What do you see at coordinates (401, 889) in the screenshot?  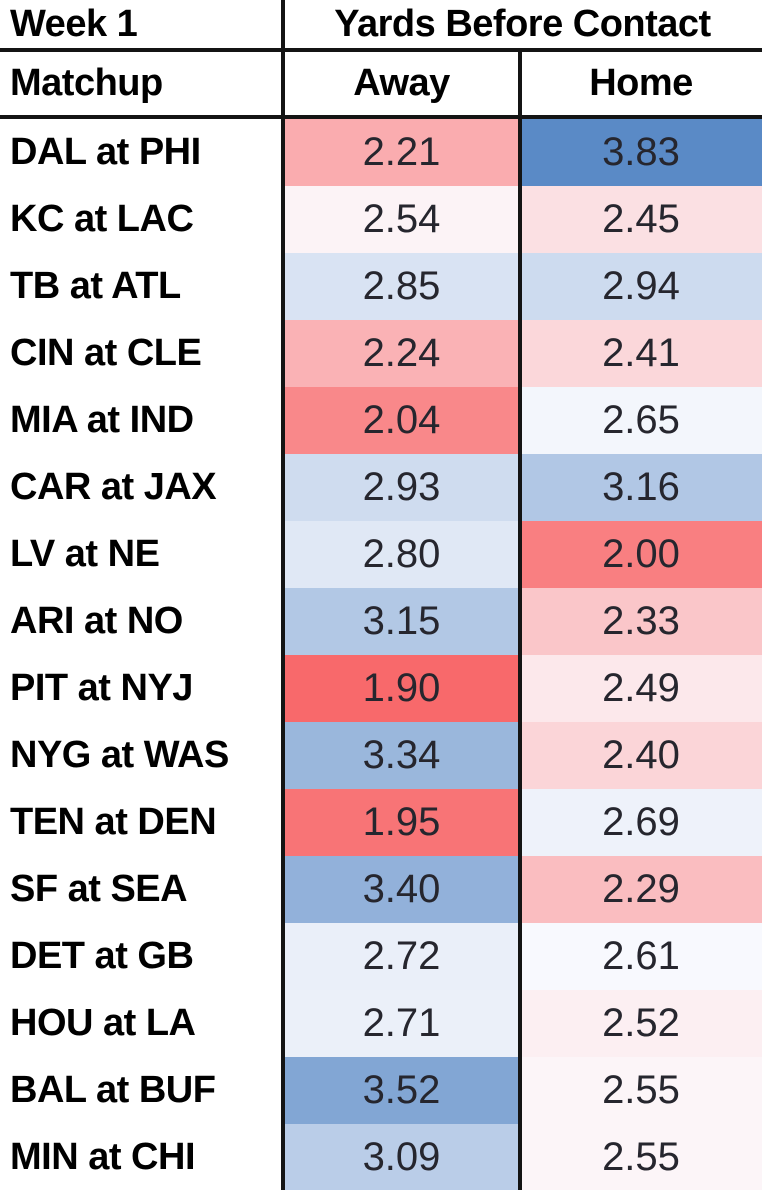 I see `away-value-cell: 3.40` at bounding box center [401, 889].